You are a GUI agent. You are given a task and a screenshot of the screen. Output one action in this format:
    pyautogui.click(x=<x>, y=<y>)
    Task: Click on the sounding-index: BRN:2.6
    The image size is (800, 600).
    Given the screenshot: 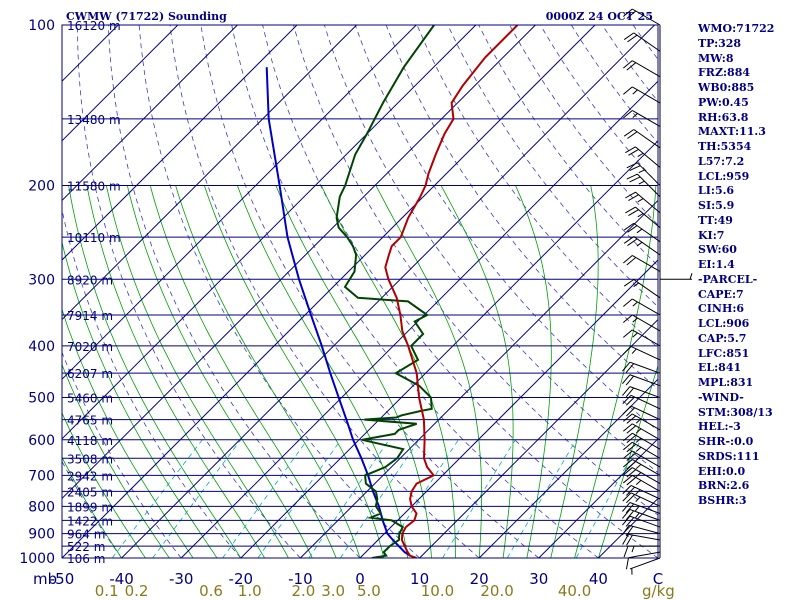 What is the action you would take?
    pyautogui.click(x=724, y=486)
    